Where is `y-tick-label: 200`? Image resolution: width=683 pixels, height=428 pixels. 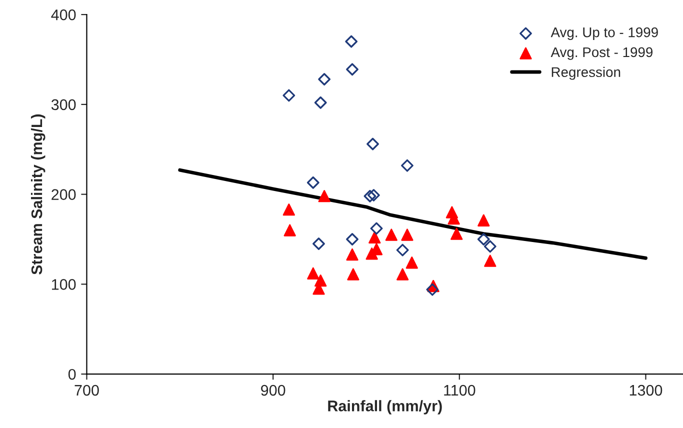 y-tick-label: 200 is located at coordinates (64, 194).